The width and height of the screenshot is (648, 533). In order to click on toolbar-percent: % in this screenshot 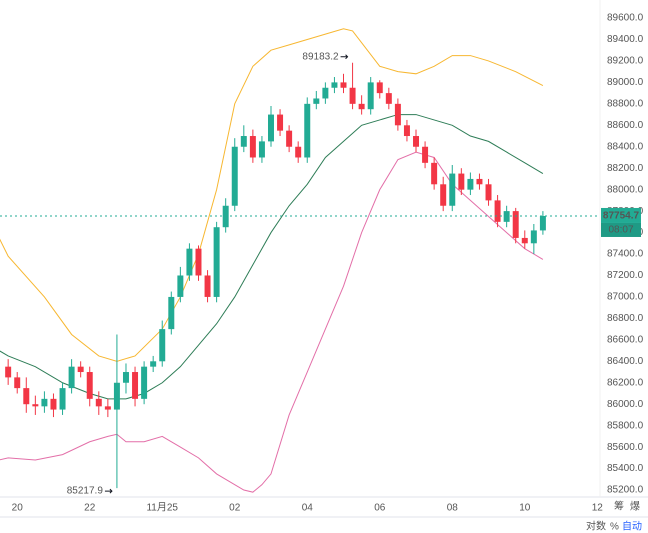, I will do `click(614, 527)`.